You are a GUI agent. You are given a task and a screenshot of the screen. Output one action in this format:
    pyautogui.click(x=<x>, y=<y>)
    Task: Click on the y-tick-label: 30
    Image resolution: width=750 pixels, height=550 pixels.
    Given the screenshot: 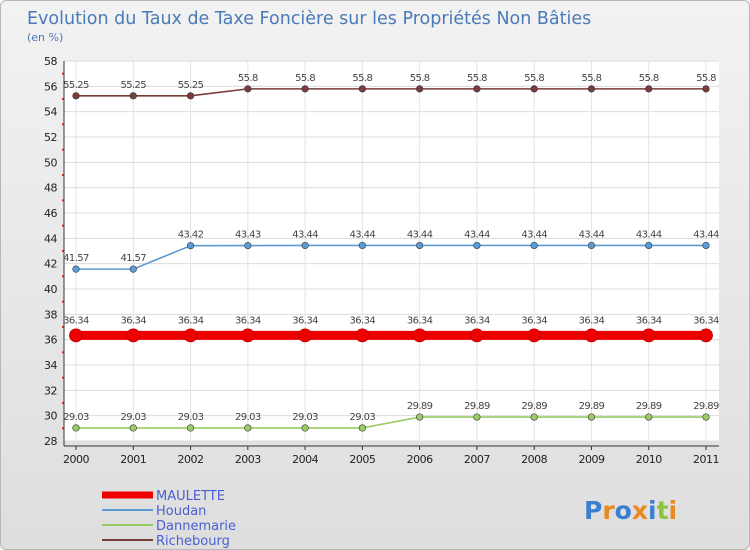 What is the action you would take?
    pyautogui.click(x=50, y=416)
    